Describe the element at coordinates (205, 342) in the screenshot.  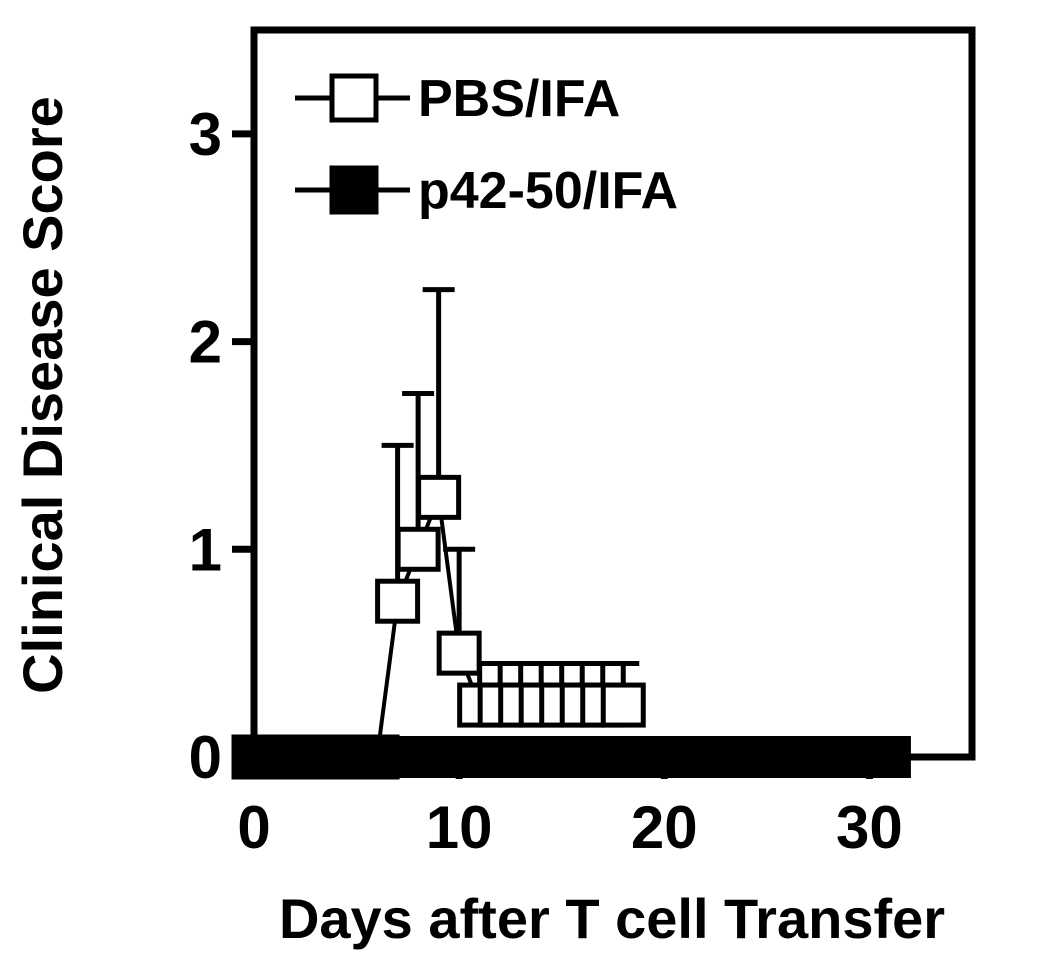
I see `y-tick-label: 2` at that location.